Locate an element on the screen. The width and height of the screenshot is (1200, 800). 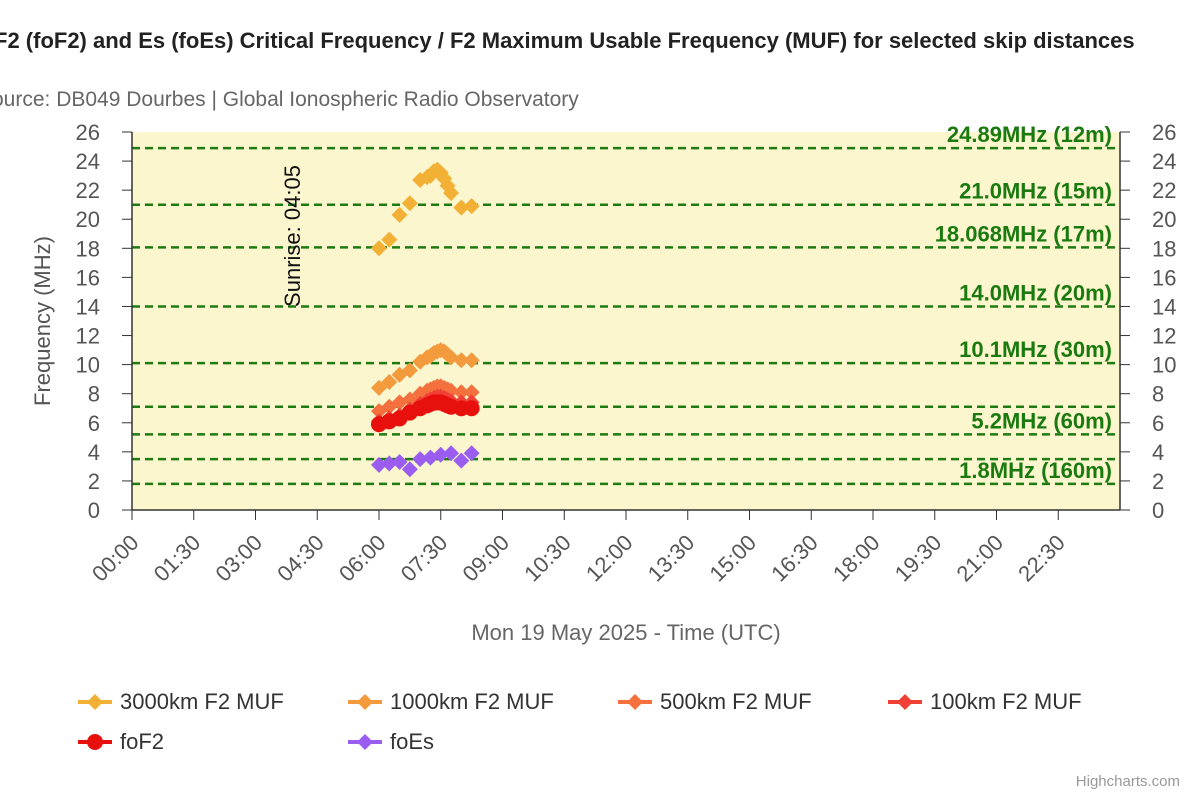
y-tick-label: 8 is located at coordinates (94, 394).